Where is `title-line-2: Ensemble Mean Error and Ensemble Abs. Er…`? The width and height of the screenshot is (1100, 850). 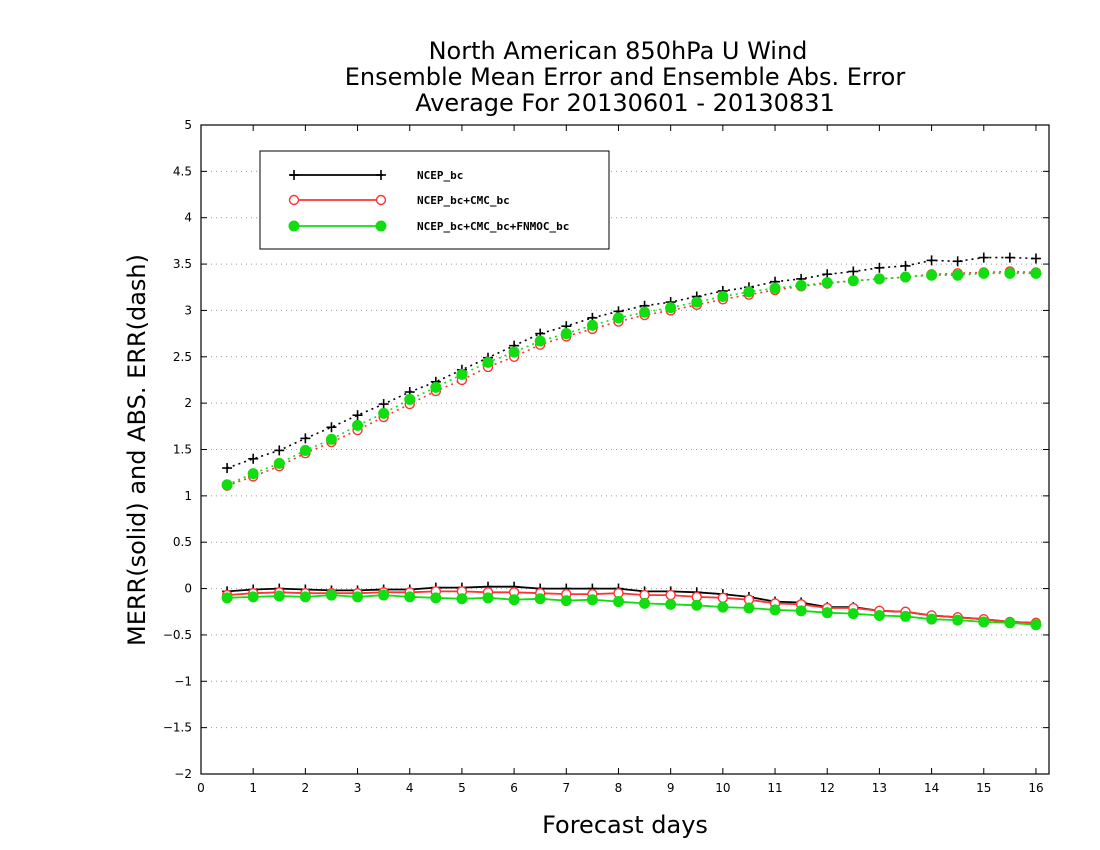
title-line-2: Ensemble Mean Error and Ensemble Abs. Er… is located at coordinates (625, 77).